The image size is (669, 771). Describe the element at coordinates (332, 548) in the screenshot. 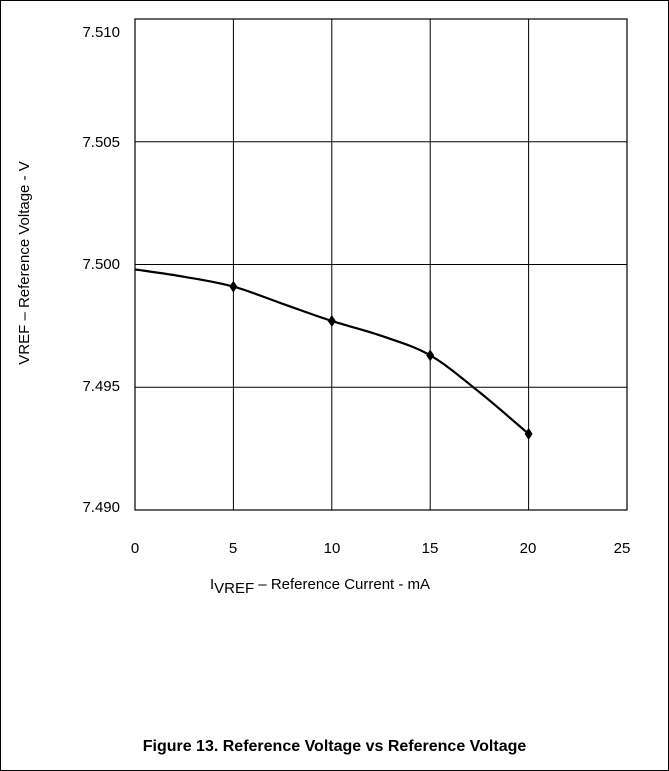

I see `x-tick-label: 10` at that location.